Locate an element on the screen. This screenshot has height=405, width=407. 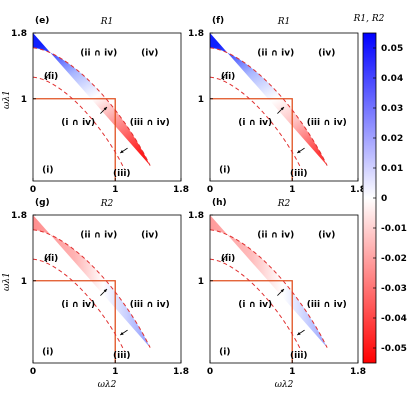
panel-label: (f) is located at coordinates (218, 21).